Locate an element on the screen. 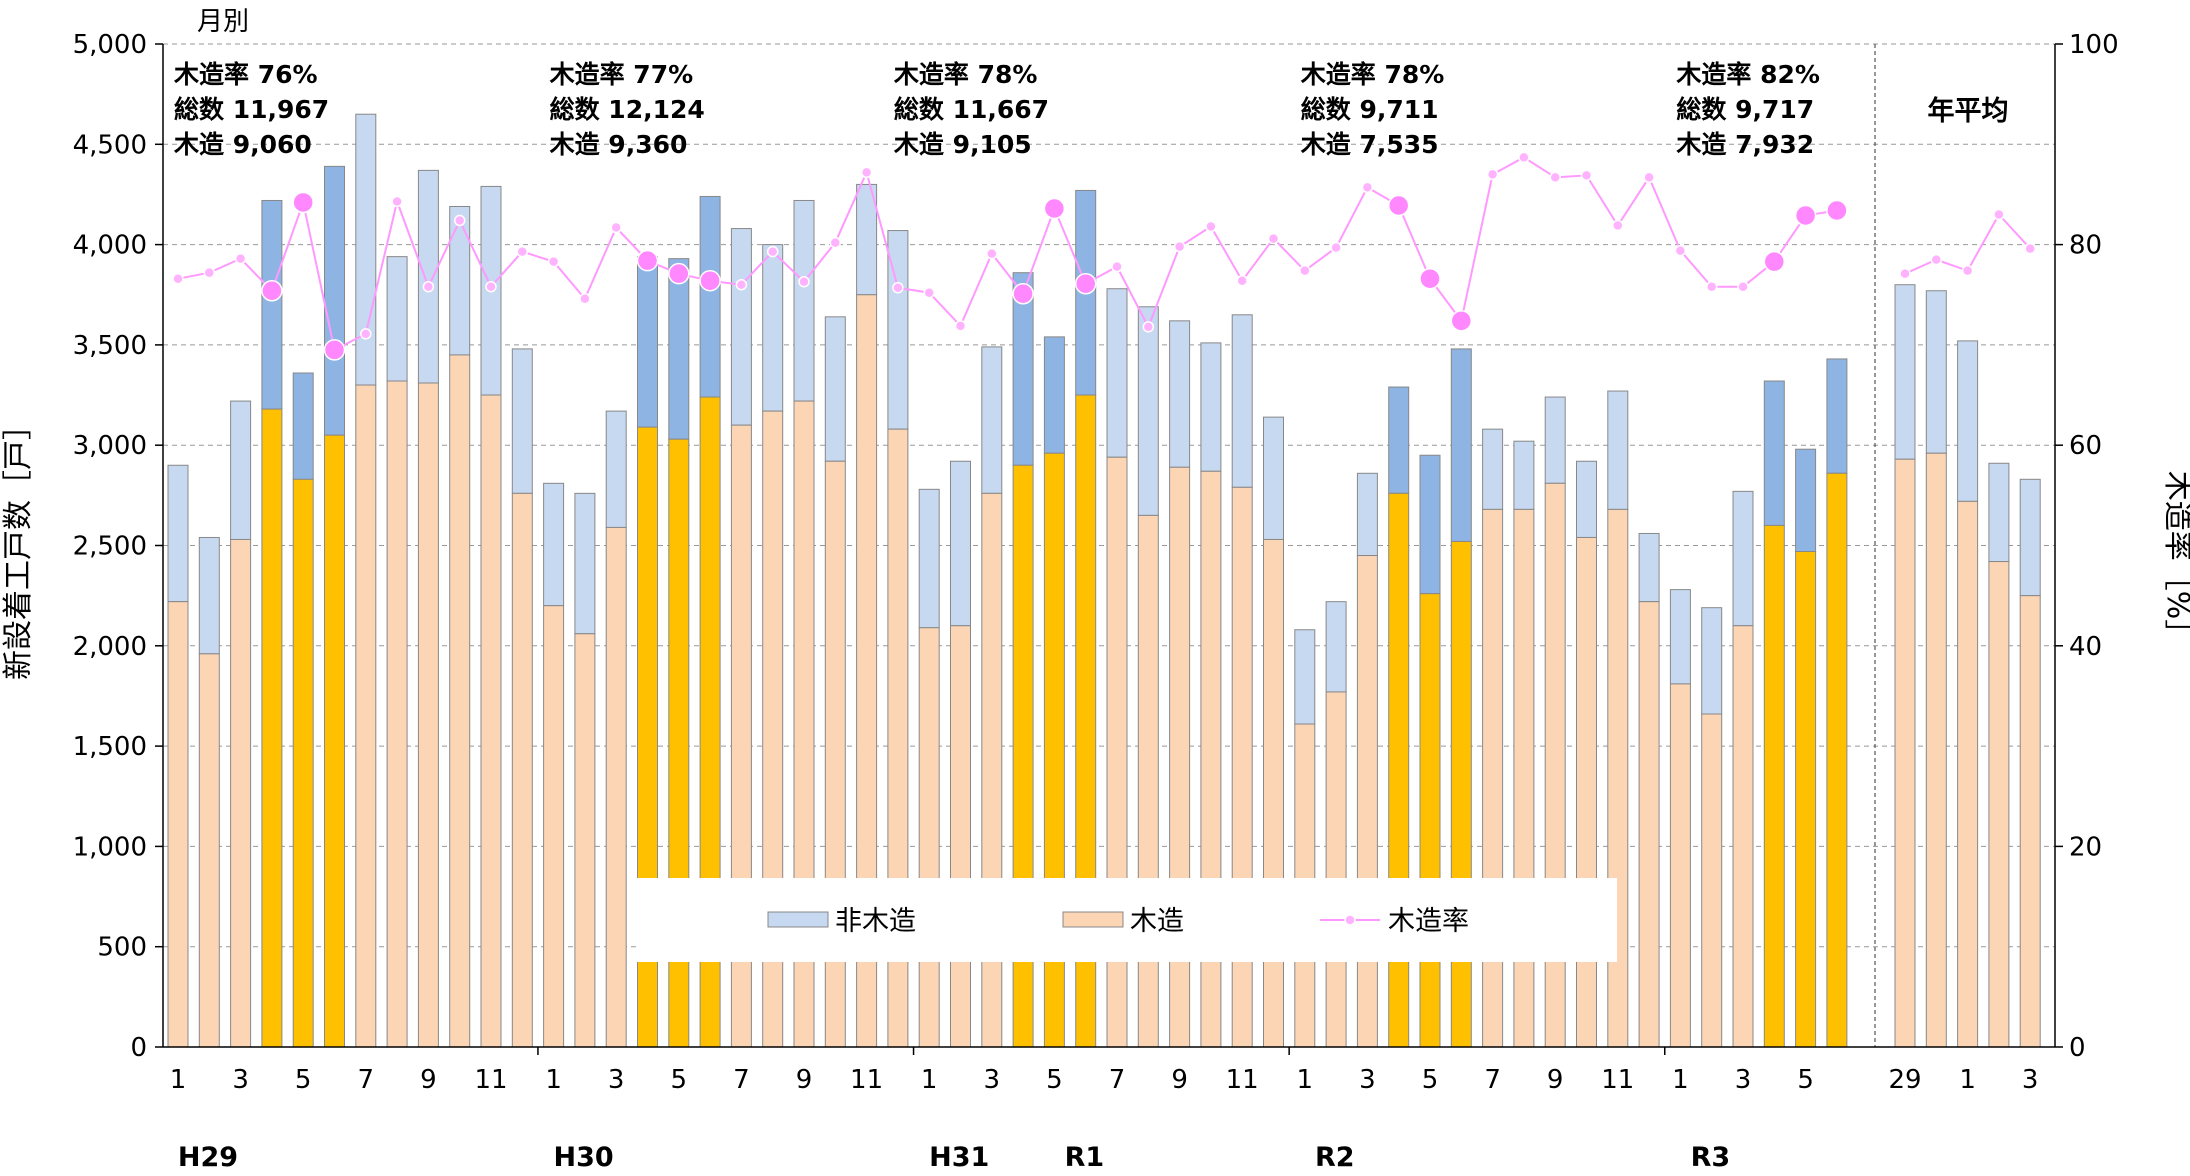  summary-wood: 木造 9,360 is located at coordinates (618, 144).